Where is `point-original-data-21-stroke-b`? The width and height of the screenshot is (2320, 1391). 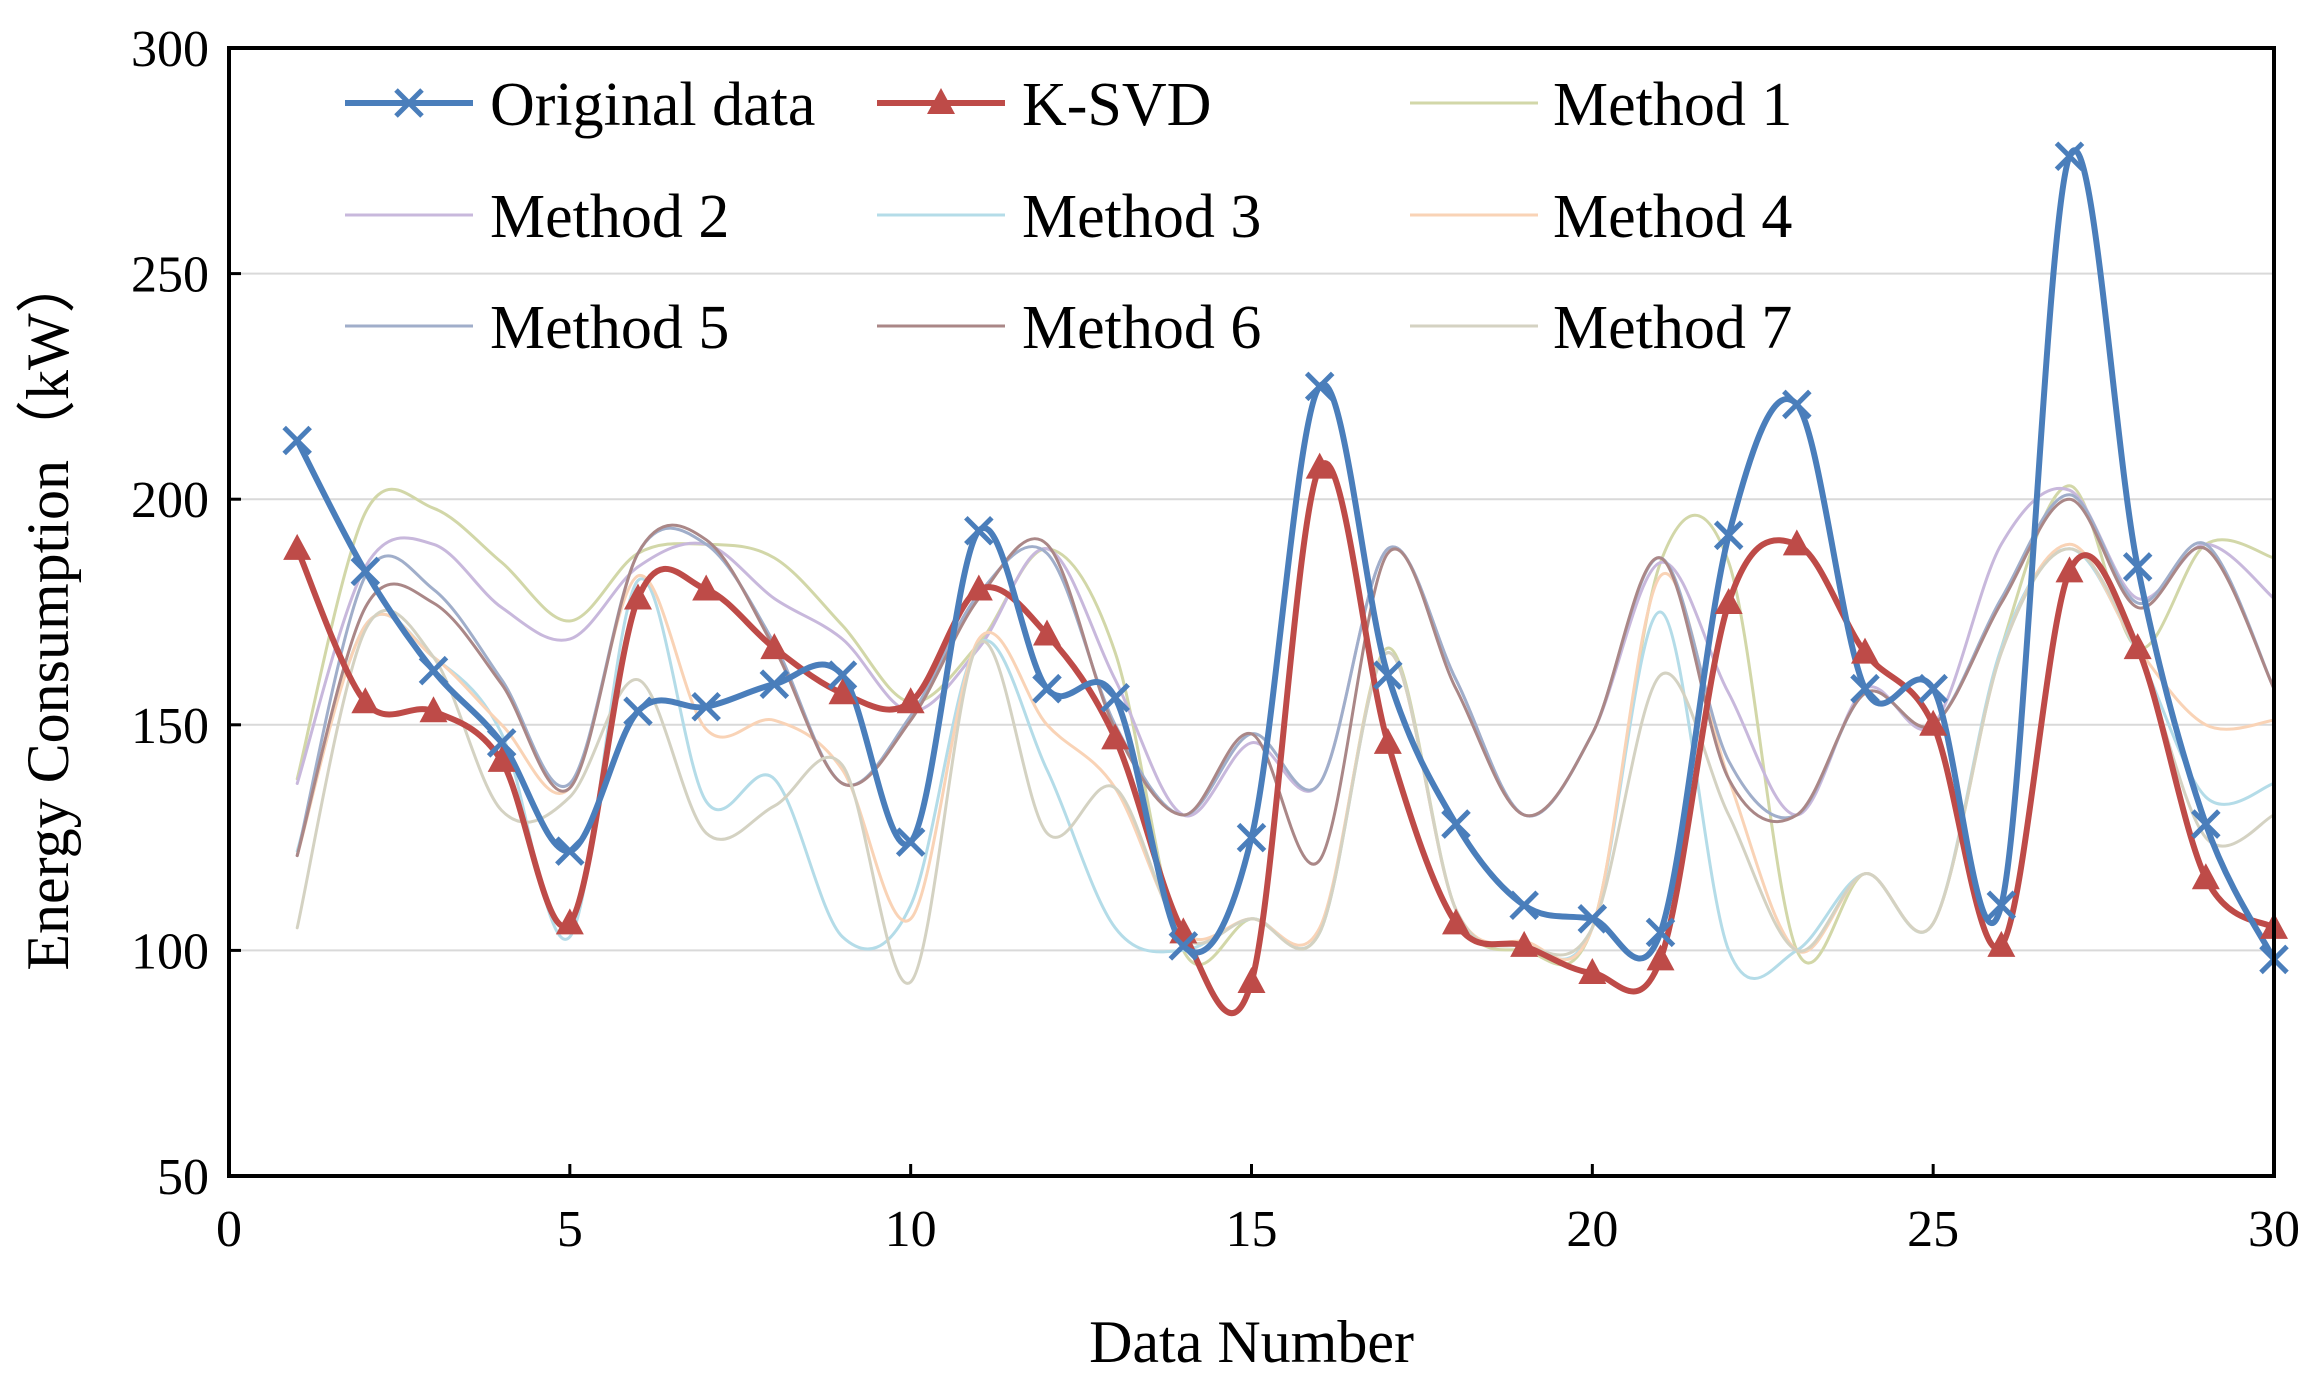
point-original-data-21-stroke-b is located at coordinates (1660, 932).